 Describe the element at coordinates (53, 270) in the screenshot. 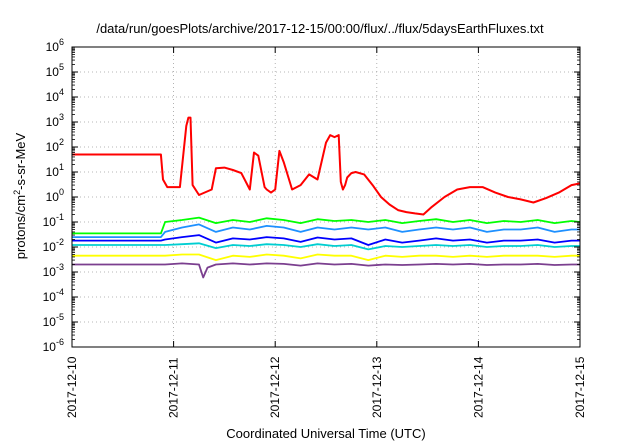

I see `y-tick-label: 10⁻³` at that location.